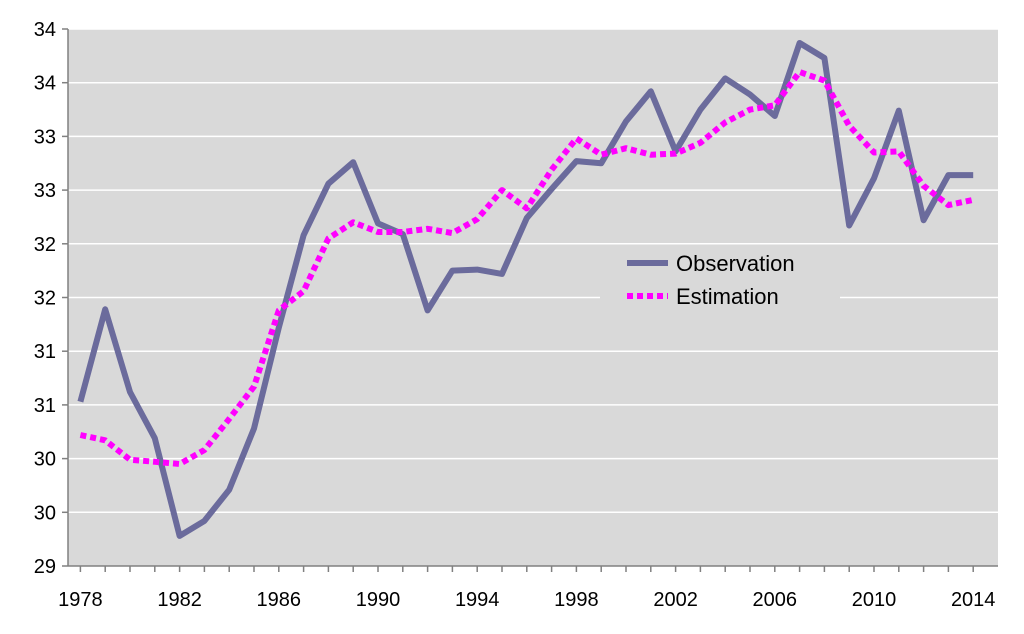 The image size is (1024, 634). Describe the element at coordinates (279, 600) in the screenshot. I see `x-tick-label: 1986` at that location.